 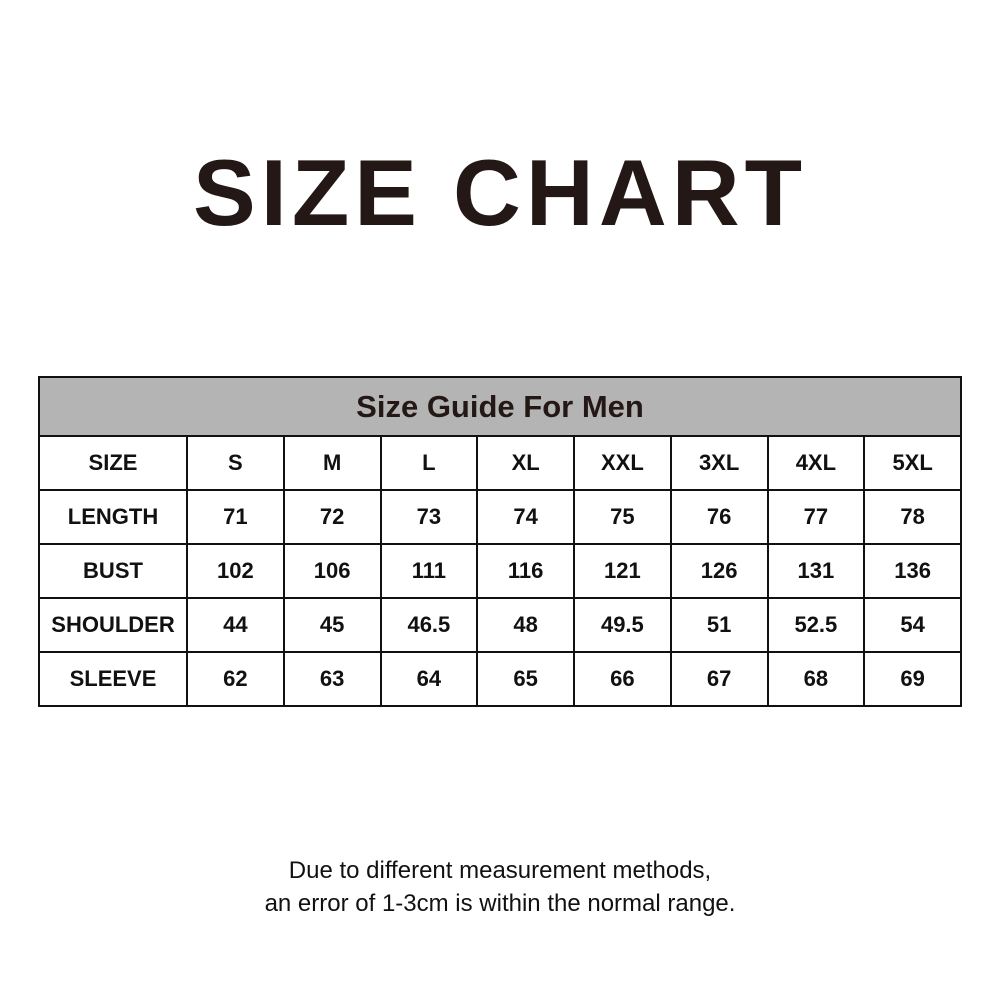 I want to click on table-cell: 121, so click(x=622, y=571).